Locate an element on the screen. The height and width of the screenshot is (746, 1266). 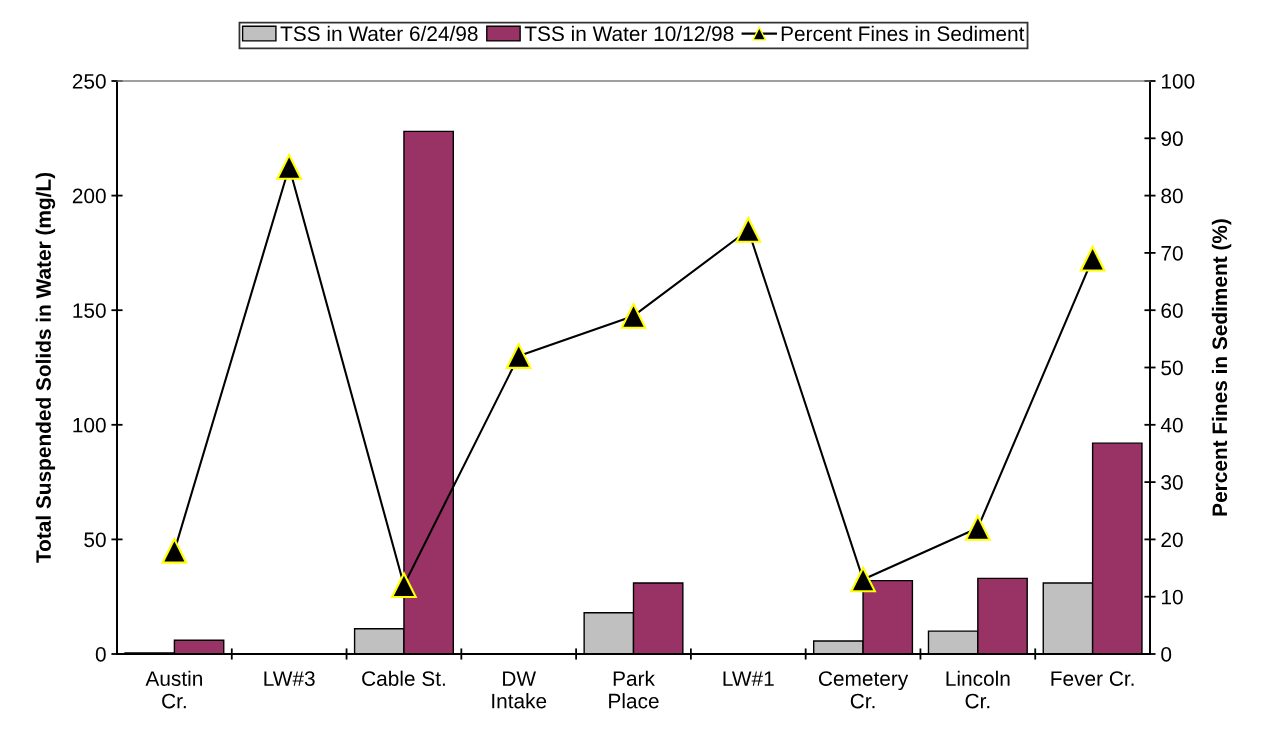
y-tick-label: 200 is located at coordinates (89, 196).